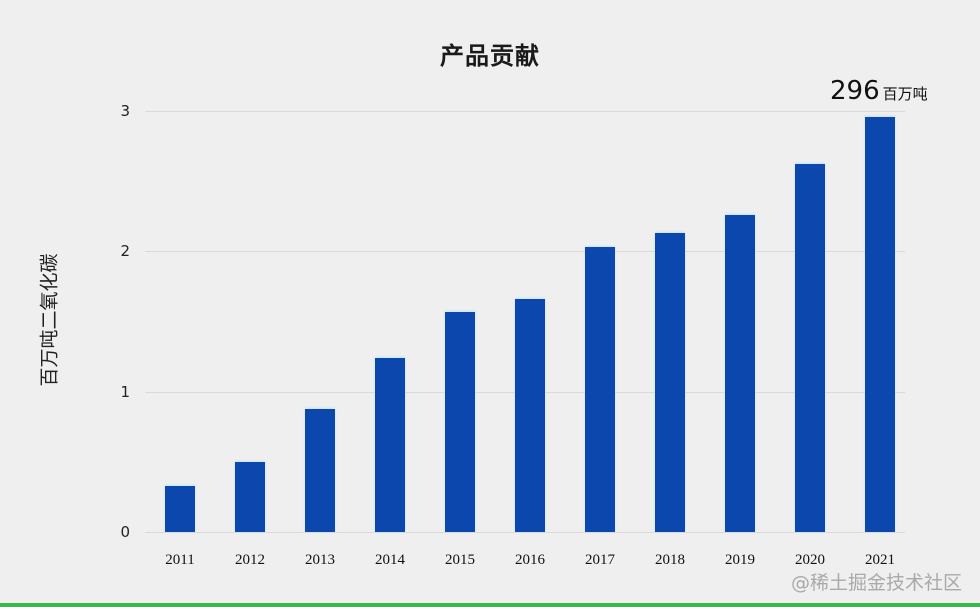 This screenshot has width=980, height=607. I want to click on bar-2013, so click(320, 470).